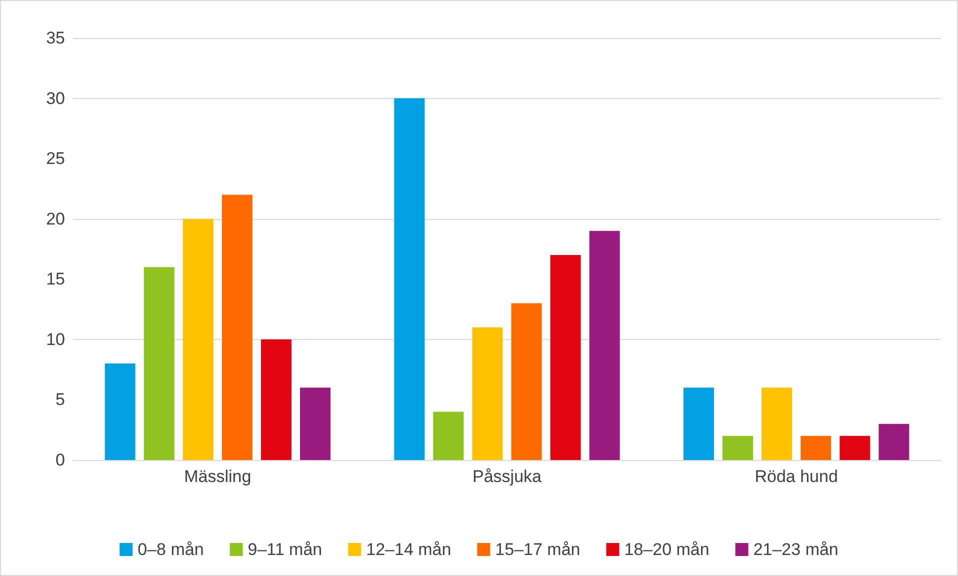  I want to click on legend-label: 21–23 mån, so click(795, 549).